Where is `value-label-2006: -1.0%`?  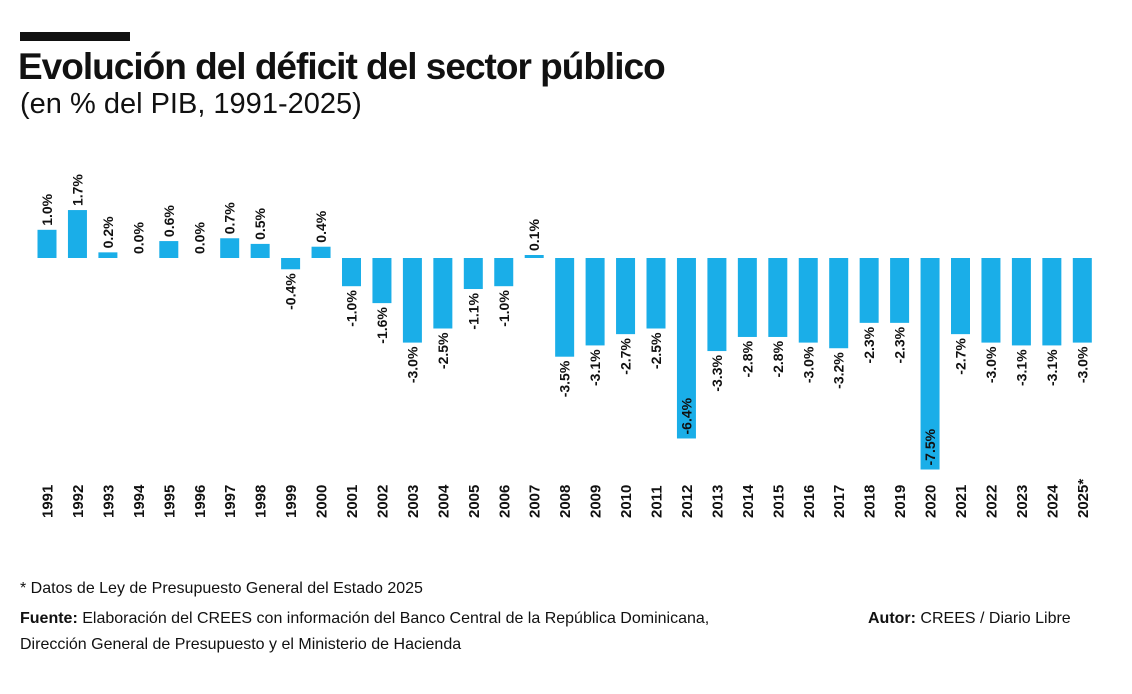
value-label-2006: -1.0% is located at coordinates (504, 308).